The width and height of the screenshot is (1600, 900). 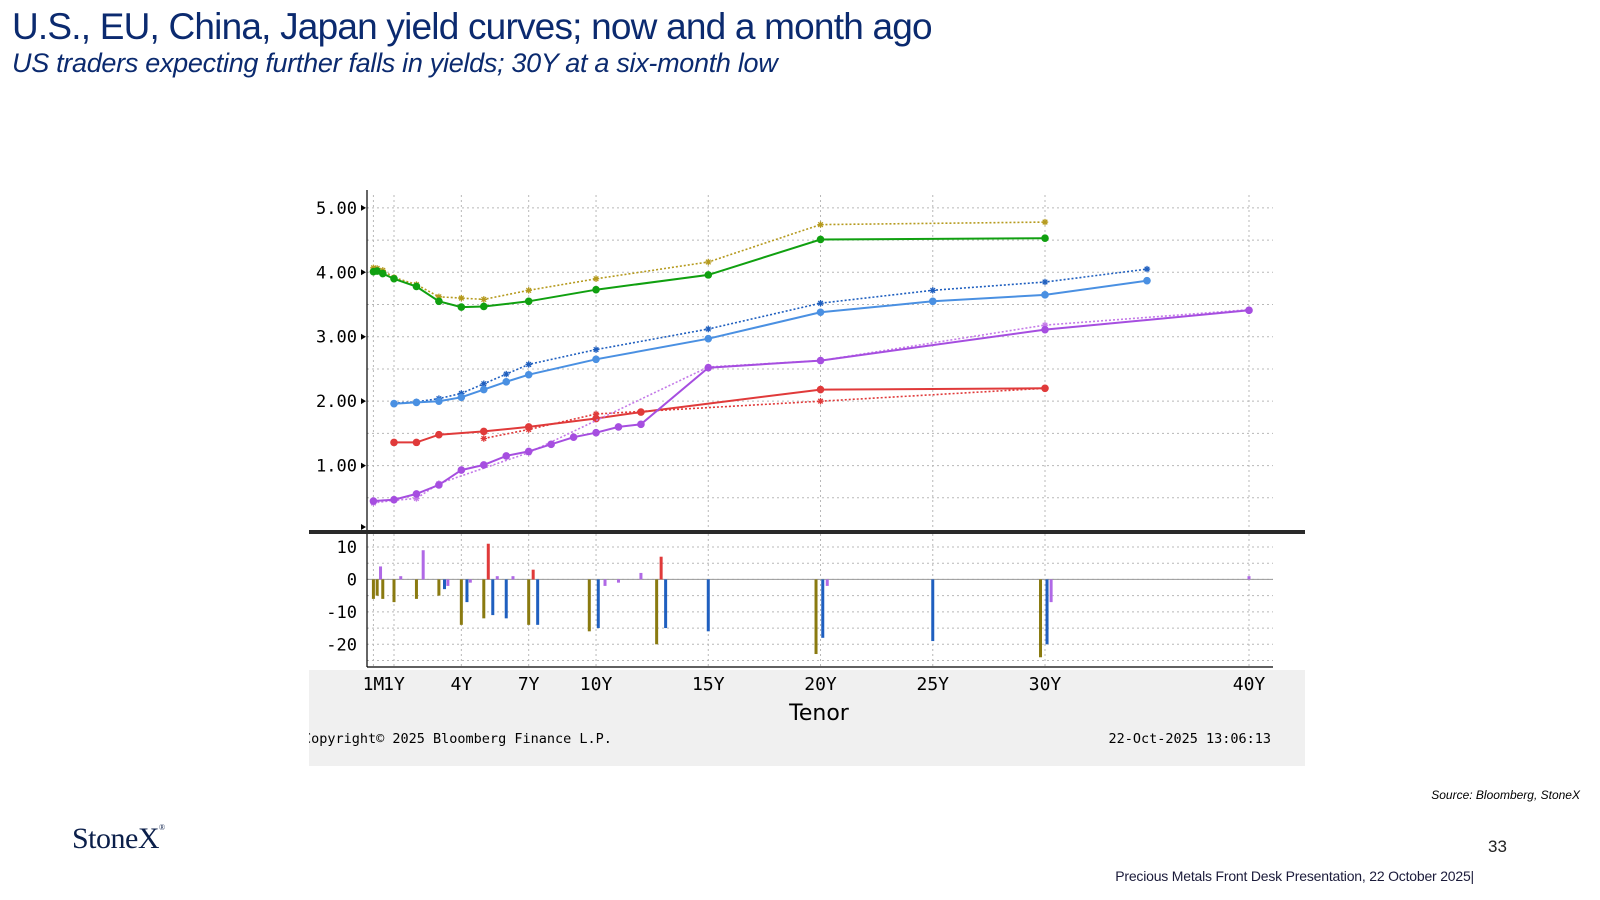 I want to click on y-tick-label: 5.00, so click(x=336, y=209).